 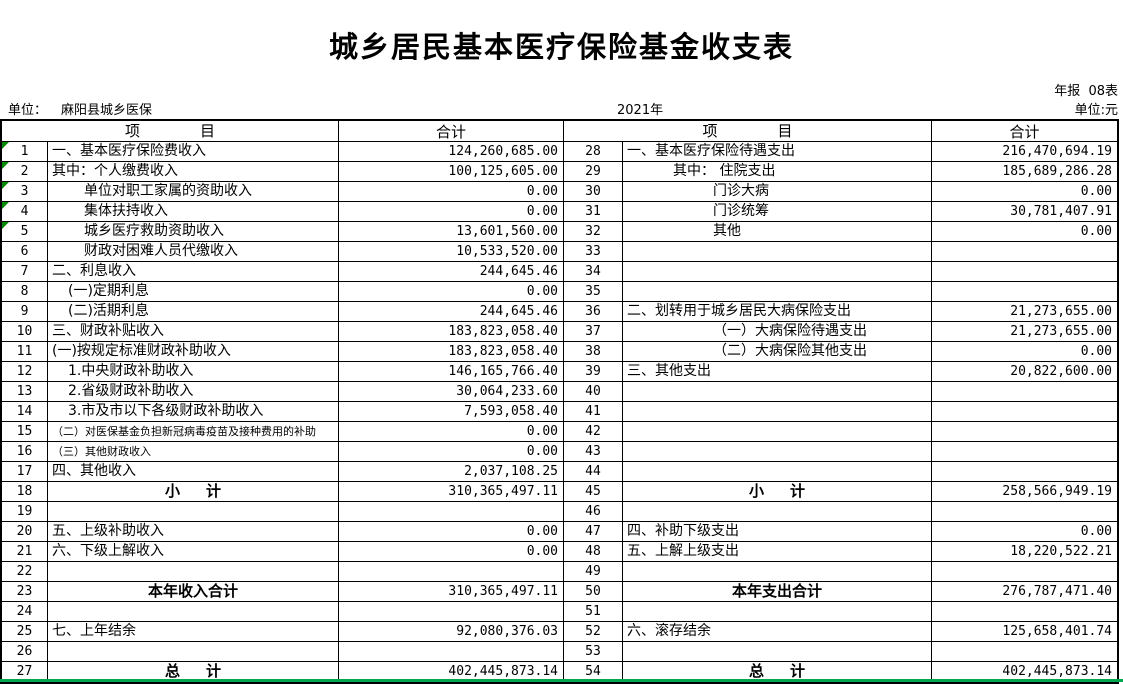 I want to click on row-number-cell: 3, so click(x=25, y=192).